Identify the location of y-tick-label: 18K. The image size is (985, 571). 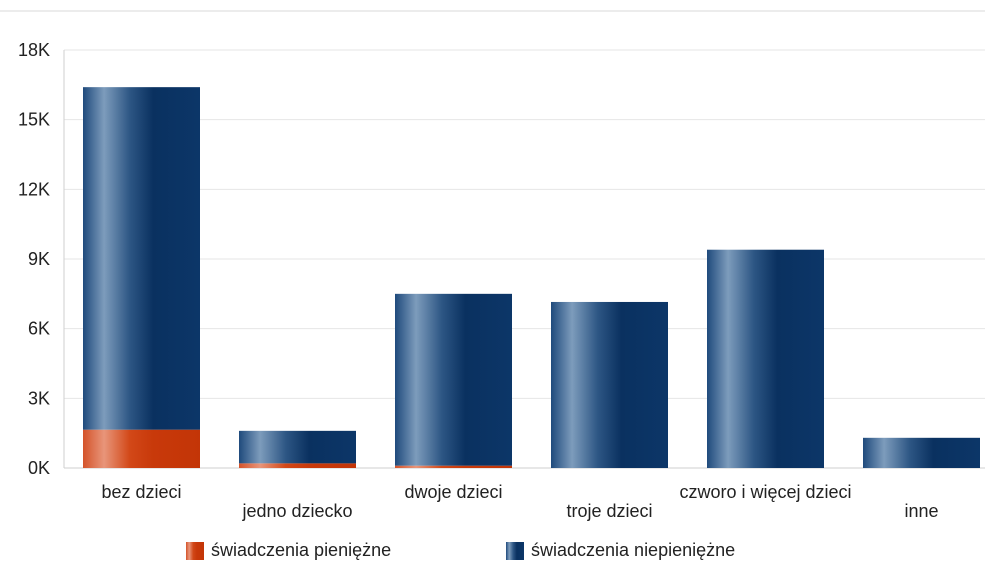
(34, 50).